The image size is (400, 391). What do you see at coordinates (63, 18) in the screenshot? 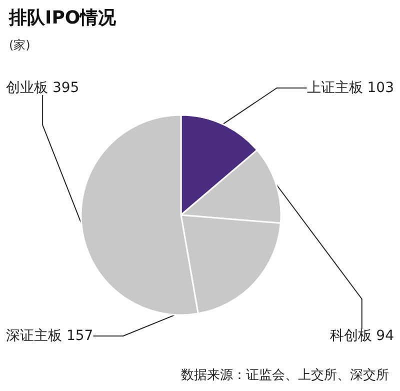
I see `chart-title: 排队IPO情况` at bounding box center [63, 18].